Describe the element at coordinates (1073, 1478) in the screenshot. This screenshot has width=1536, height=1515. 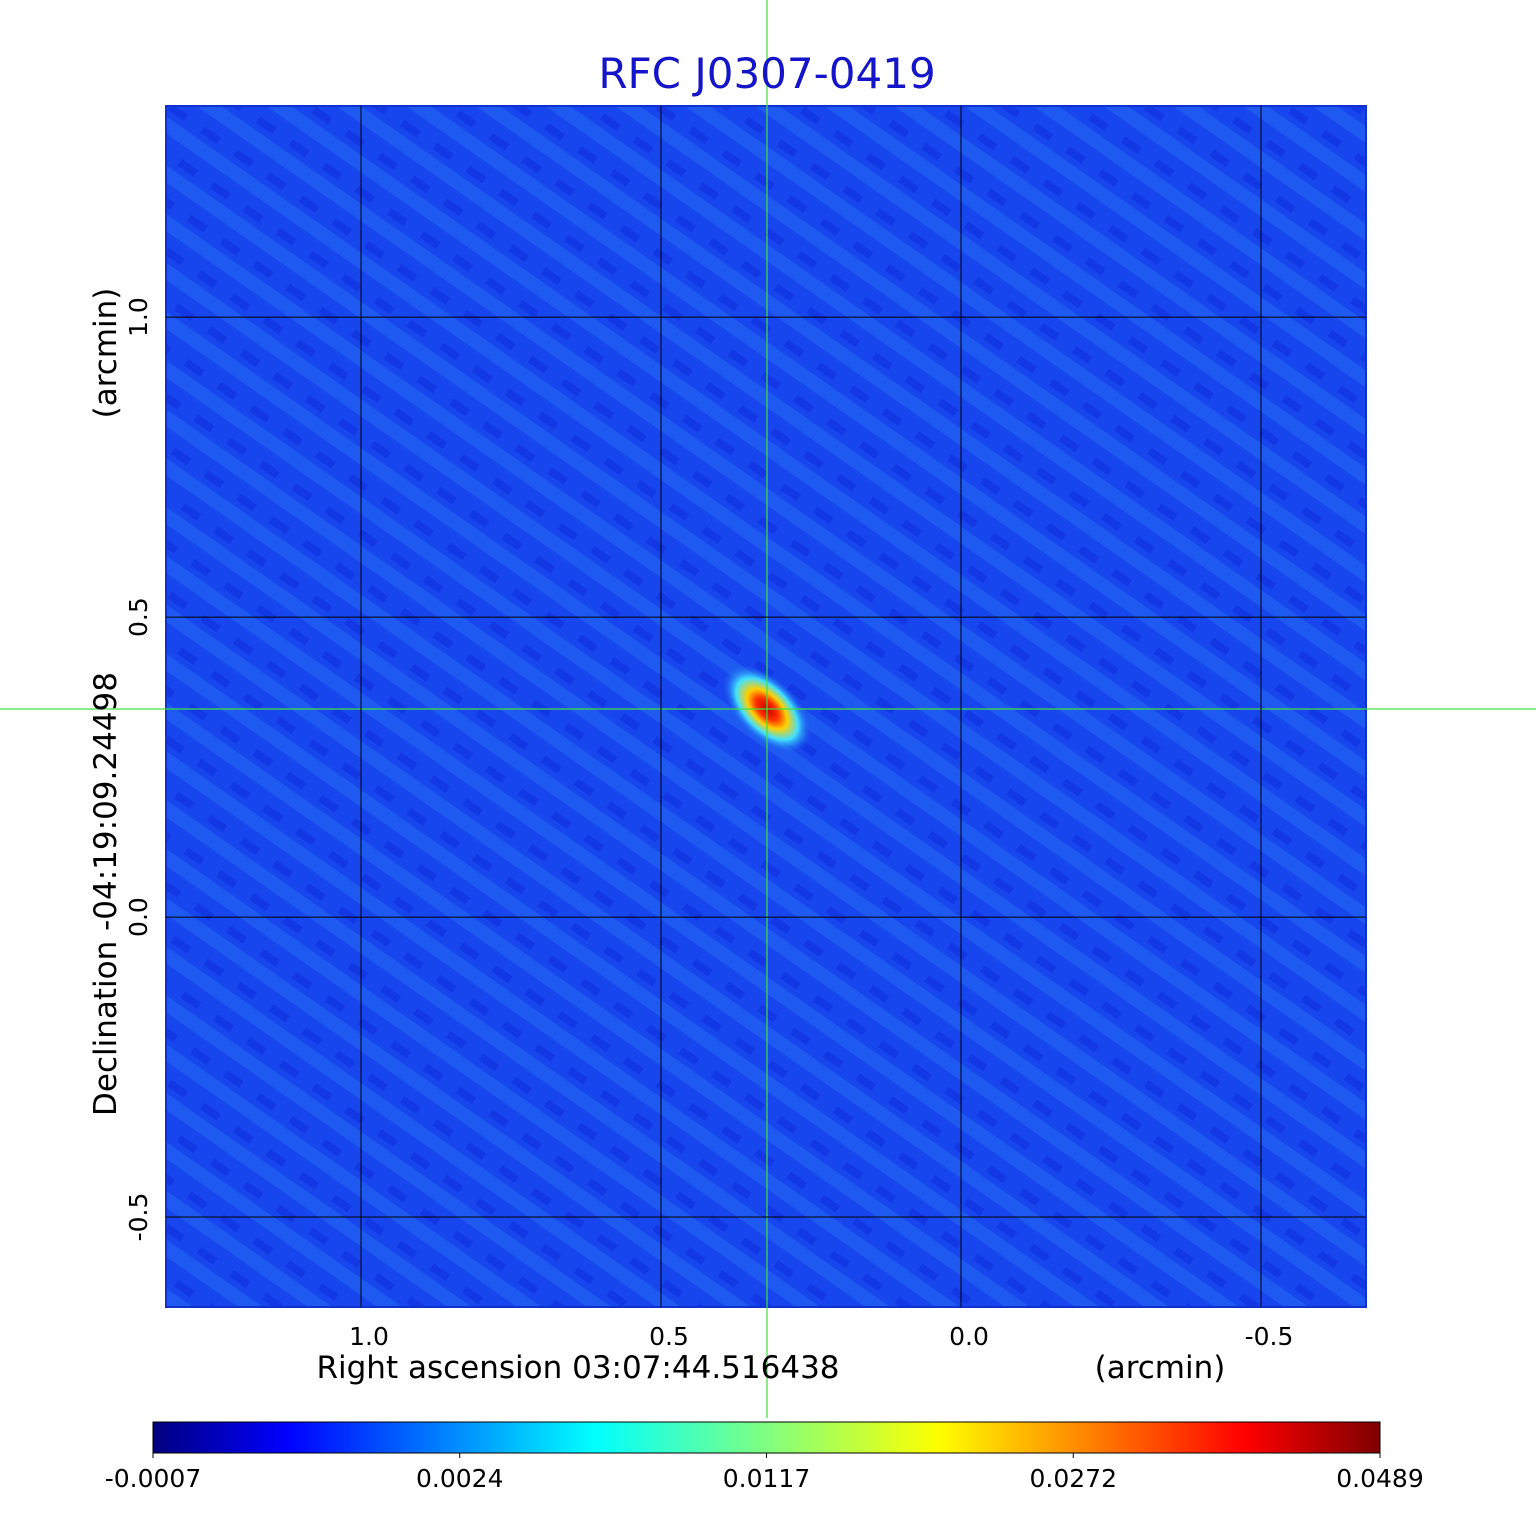
I see `colorbar-tick-label: 0.0272` at that location.